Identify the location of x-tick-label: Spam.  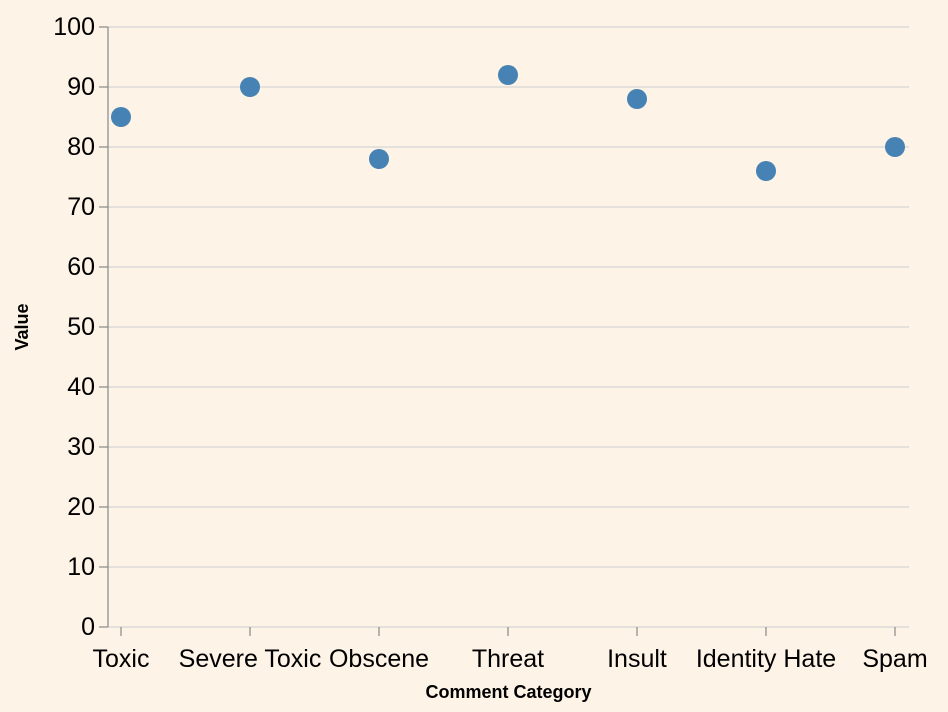
(894, 659).